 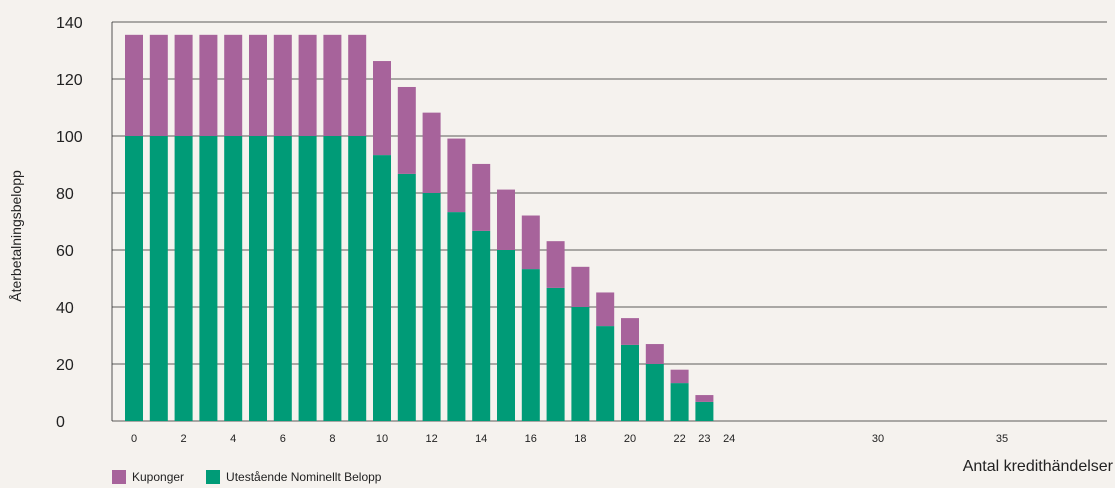 I want to click on x-tick-label: 22, so click(x=679, y=439).